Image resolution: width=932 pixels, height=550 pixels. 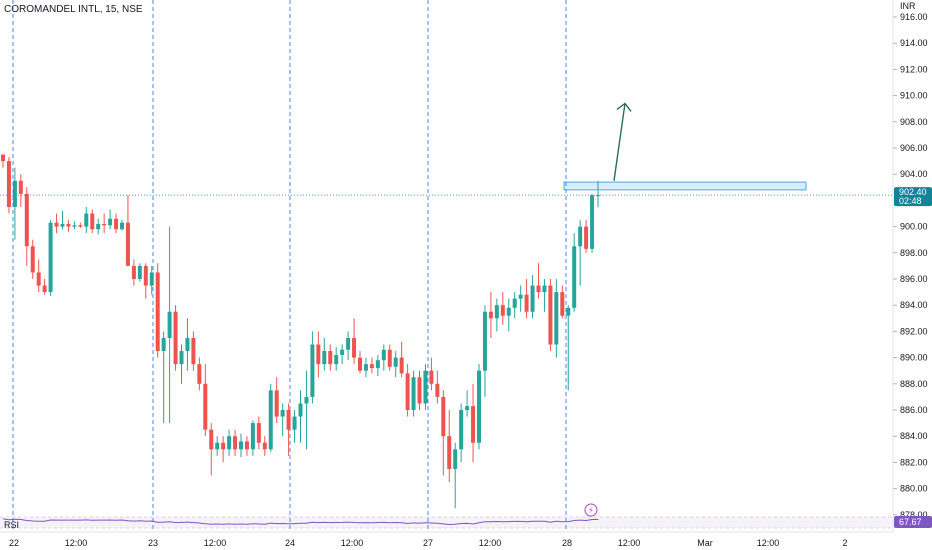 What do you see at coordinates (685, 186) in the screenshot?
I see `resistance-zone-box` at bounding box center [685, 186].